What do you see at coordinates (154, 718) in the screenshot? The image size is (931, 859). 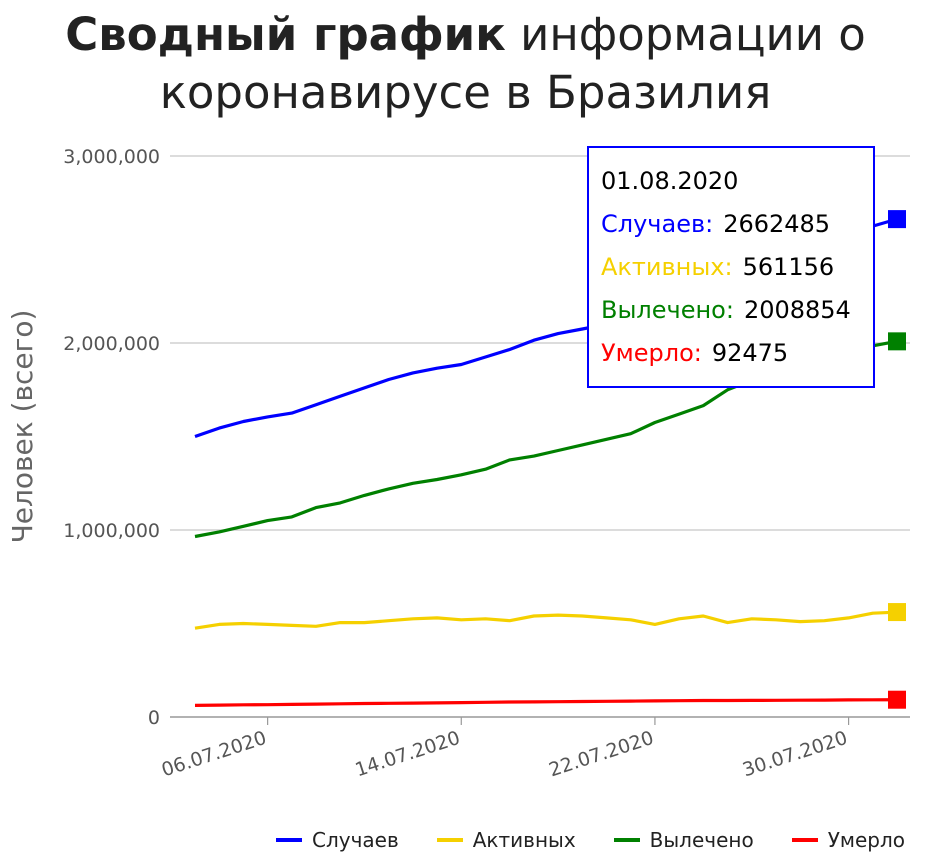 I see `y-tick-label: 0` at bounding box center [154, 718].